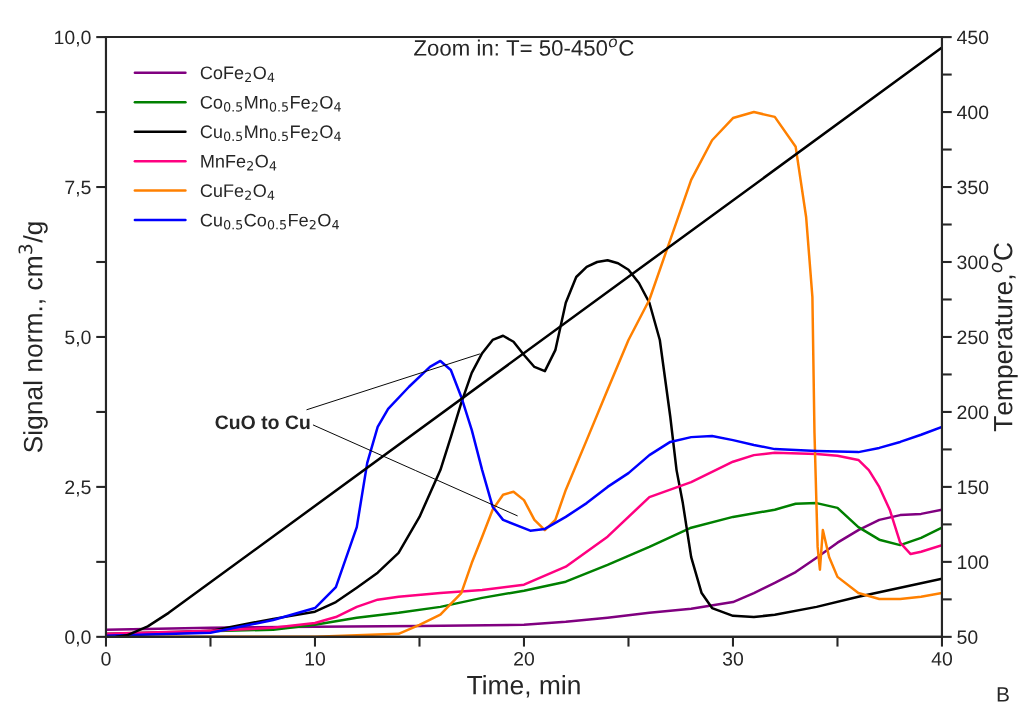 The width and height of the screenshot is (1034, 727). Describe the element at coordinates (973, 262) in the screenshot. I see `y2-tick-label: 300` at that location.